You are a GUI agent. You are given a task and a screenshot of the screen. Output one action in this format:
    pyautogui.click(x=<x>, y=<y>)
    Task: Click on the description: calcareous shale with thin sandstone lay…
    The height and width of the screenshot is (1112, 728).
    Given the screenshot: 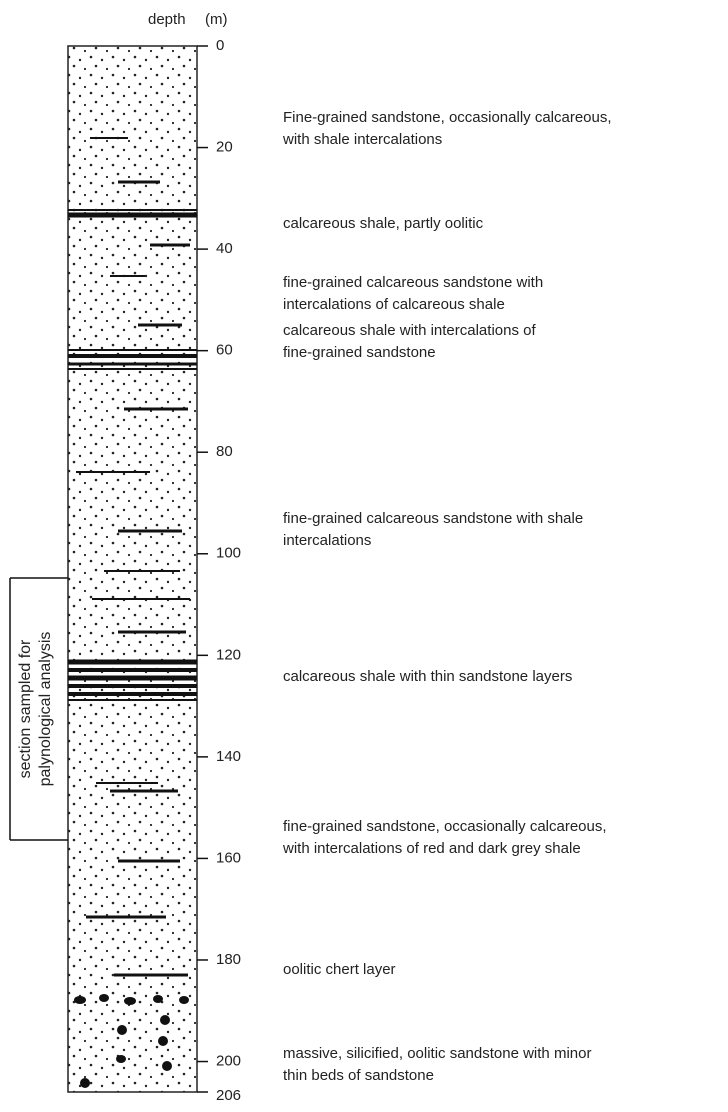 What is the action you would take?
    pyautogui.click(x=427, y=676)
    